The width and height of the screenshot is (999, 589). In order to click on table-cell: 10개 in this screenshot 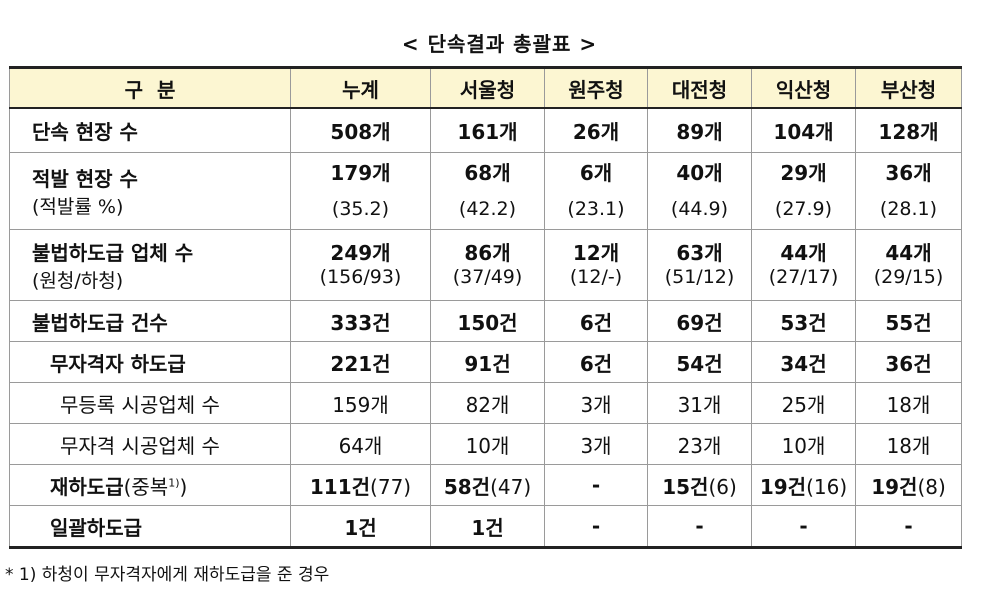, I will do `click(487, 444)`.